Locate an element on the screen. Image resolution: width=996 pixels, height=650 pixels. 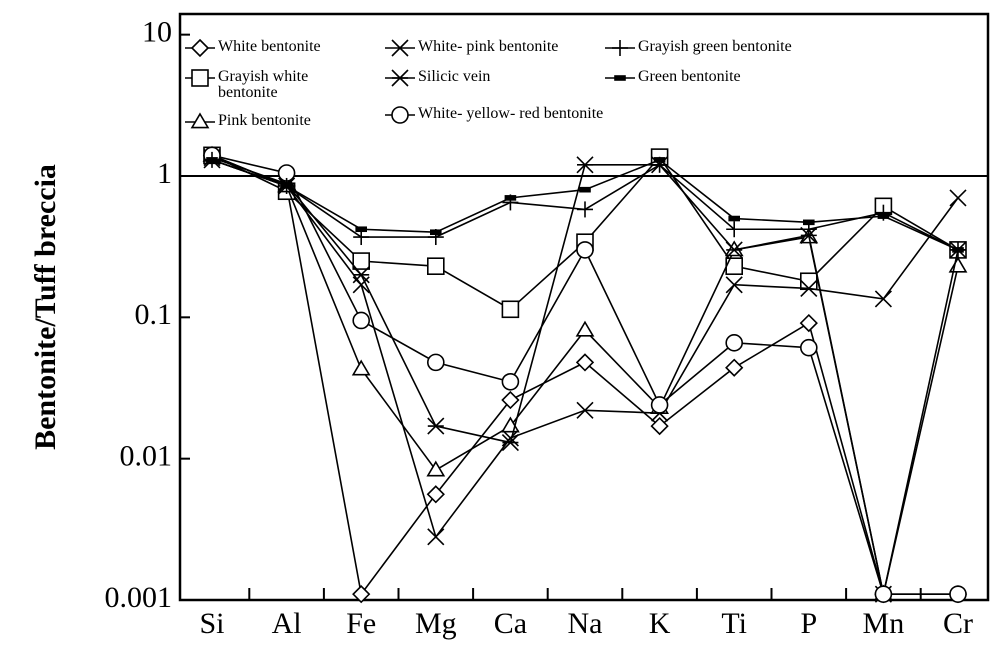
legend-label: White- yellow- red bentonite is located at coordinates (511, 114).